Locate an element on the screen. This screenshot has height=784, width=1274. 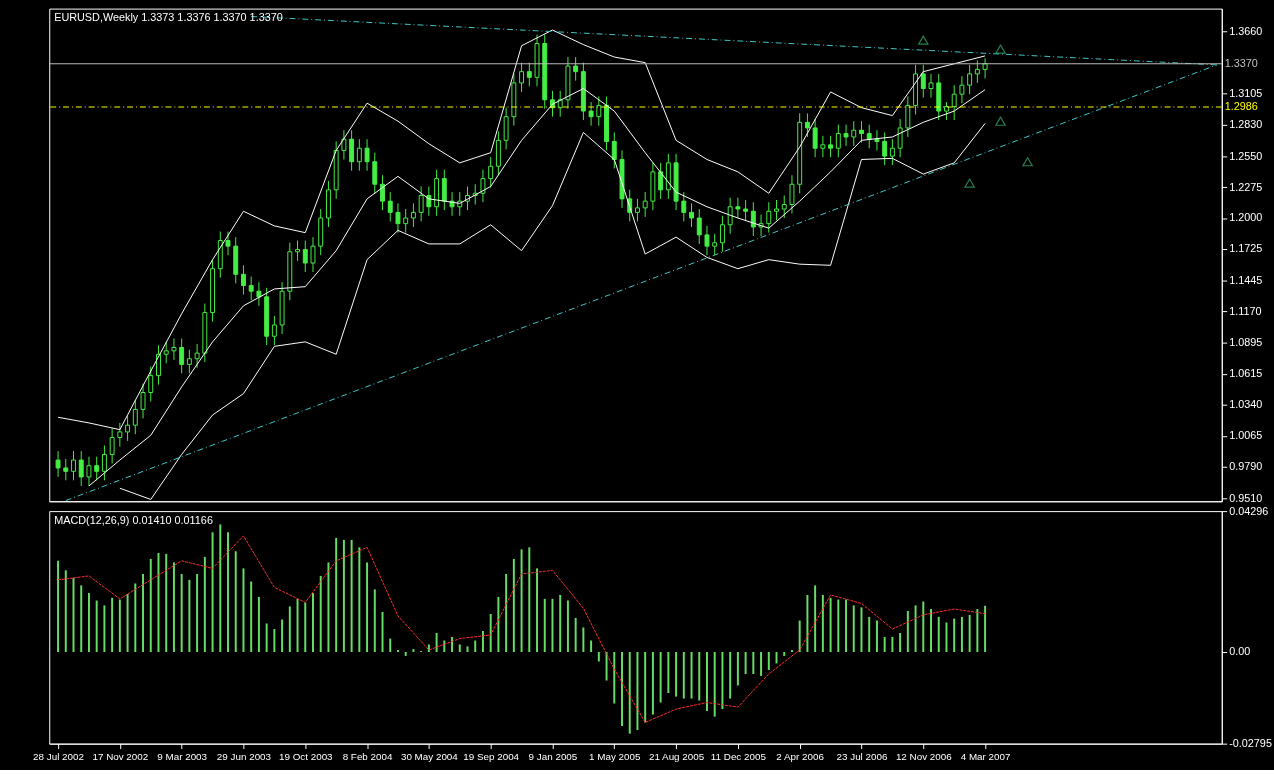
x-tick-label: 11 Dec 2005 is located at coordinates (738, 756).